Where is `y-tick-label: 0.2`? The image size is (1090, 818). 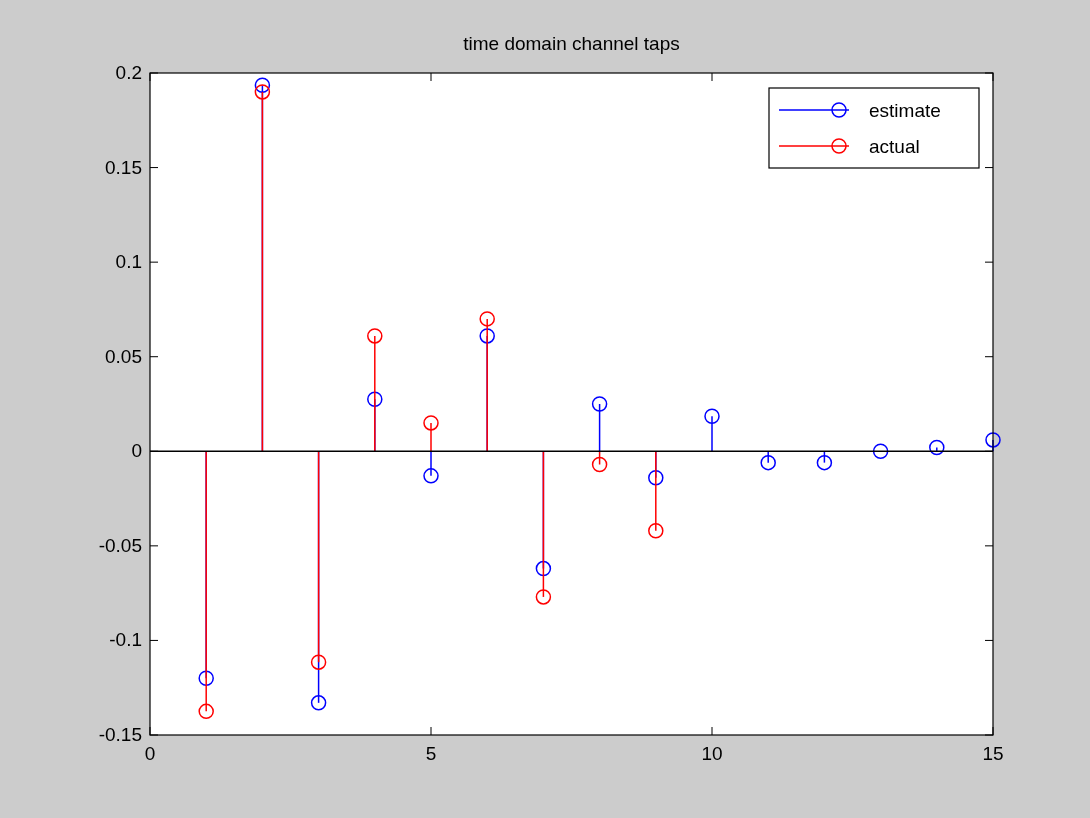 y-tick-label: 0.2 is located at coordinates (128, 72).